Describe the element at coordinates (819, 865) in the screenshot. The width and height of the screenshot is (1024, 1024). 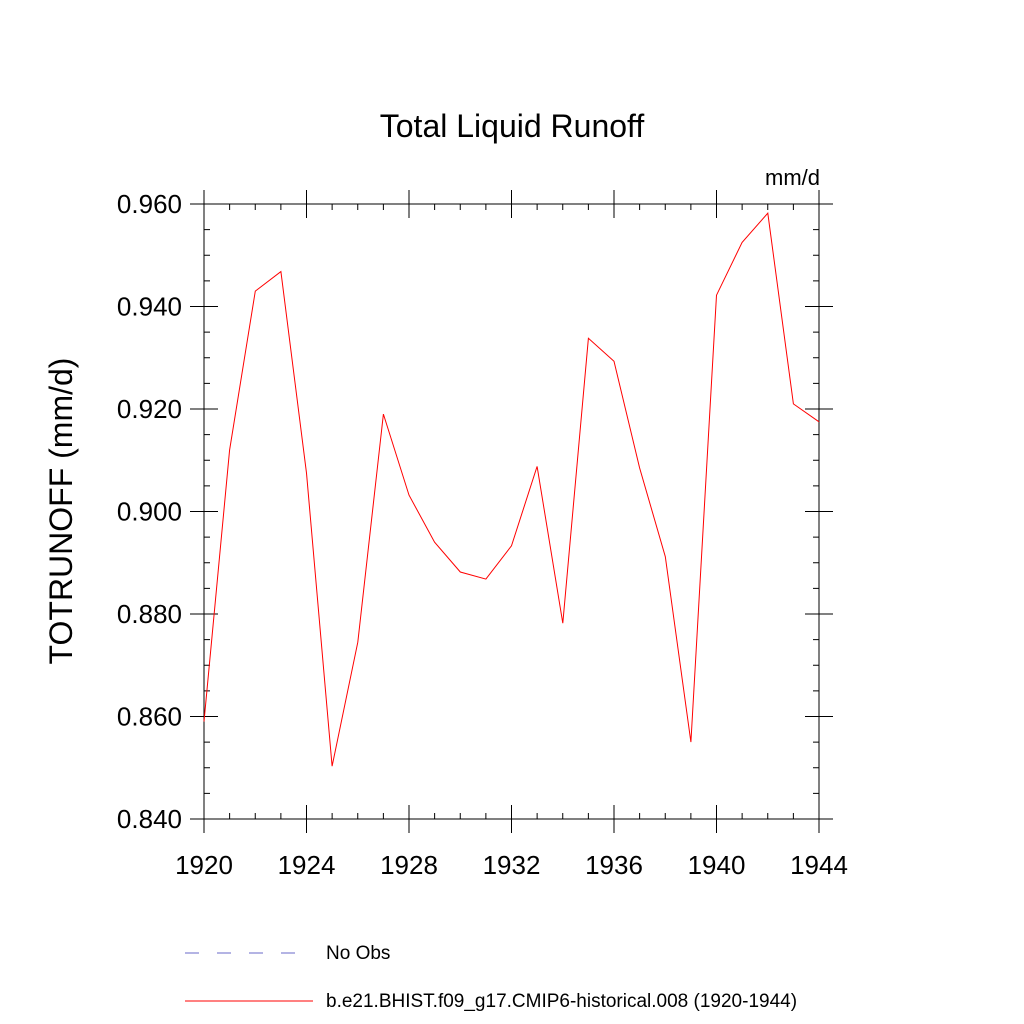
I see `x-tick-label: 1944` at that location.